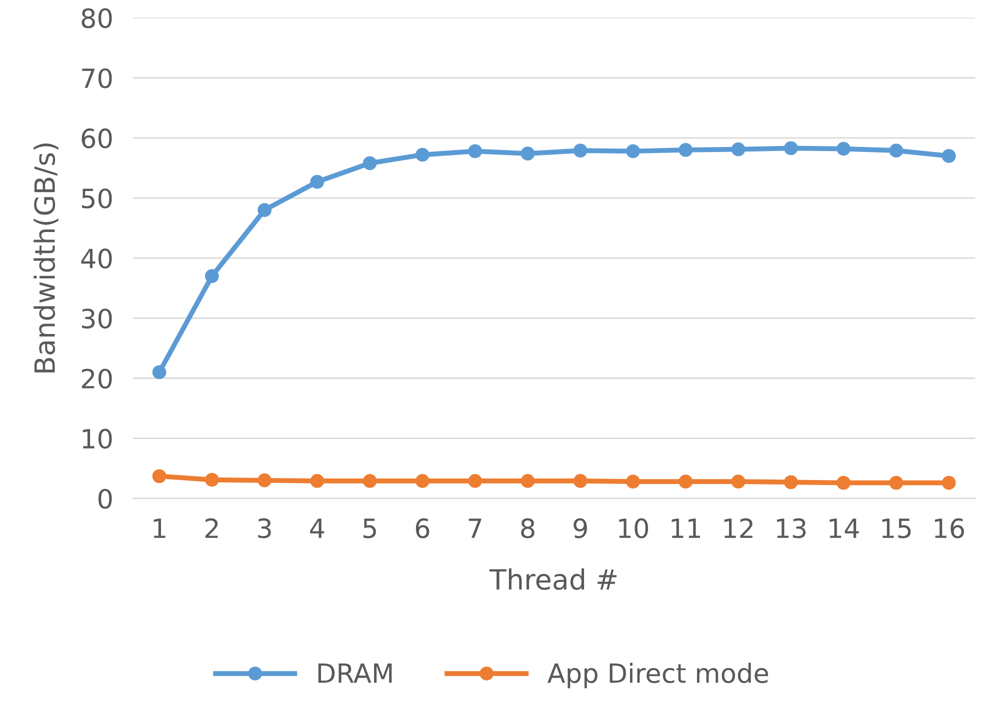 This screenshot has height=712, width=985. Describe the element at coordinates (896, 528) in the screenshot. I see `x-tick-label: 15` at that location.